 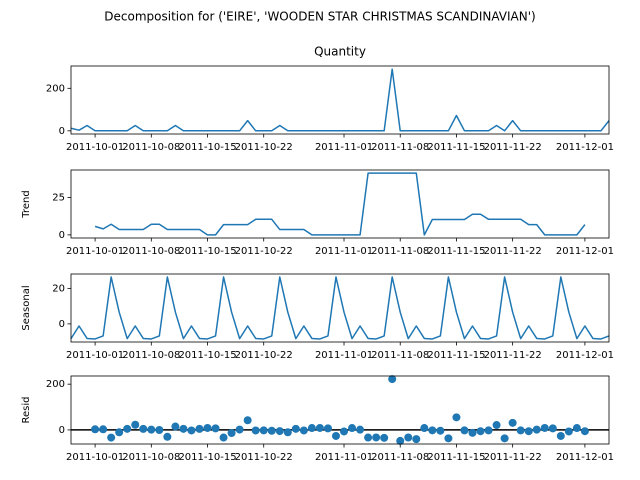 What do you see at coordinates (26, 307) in the screenshot?
I see `y-axis-label: Seasonal` at bounding box center [26, 307].